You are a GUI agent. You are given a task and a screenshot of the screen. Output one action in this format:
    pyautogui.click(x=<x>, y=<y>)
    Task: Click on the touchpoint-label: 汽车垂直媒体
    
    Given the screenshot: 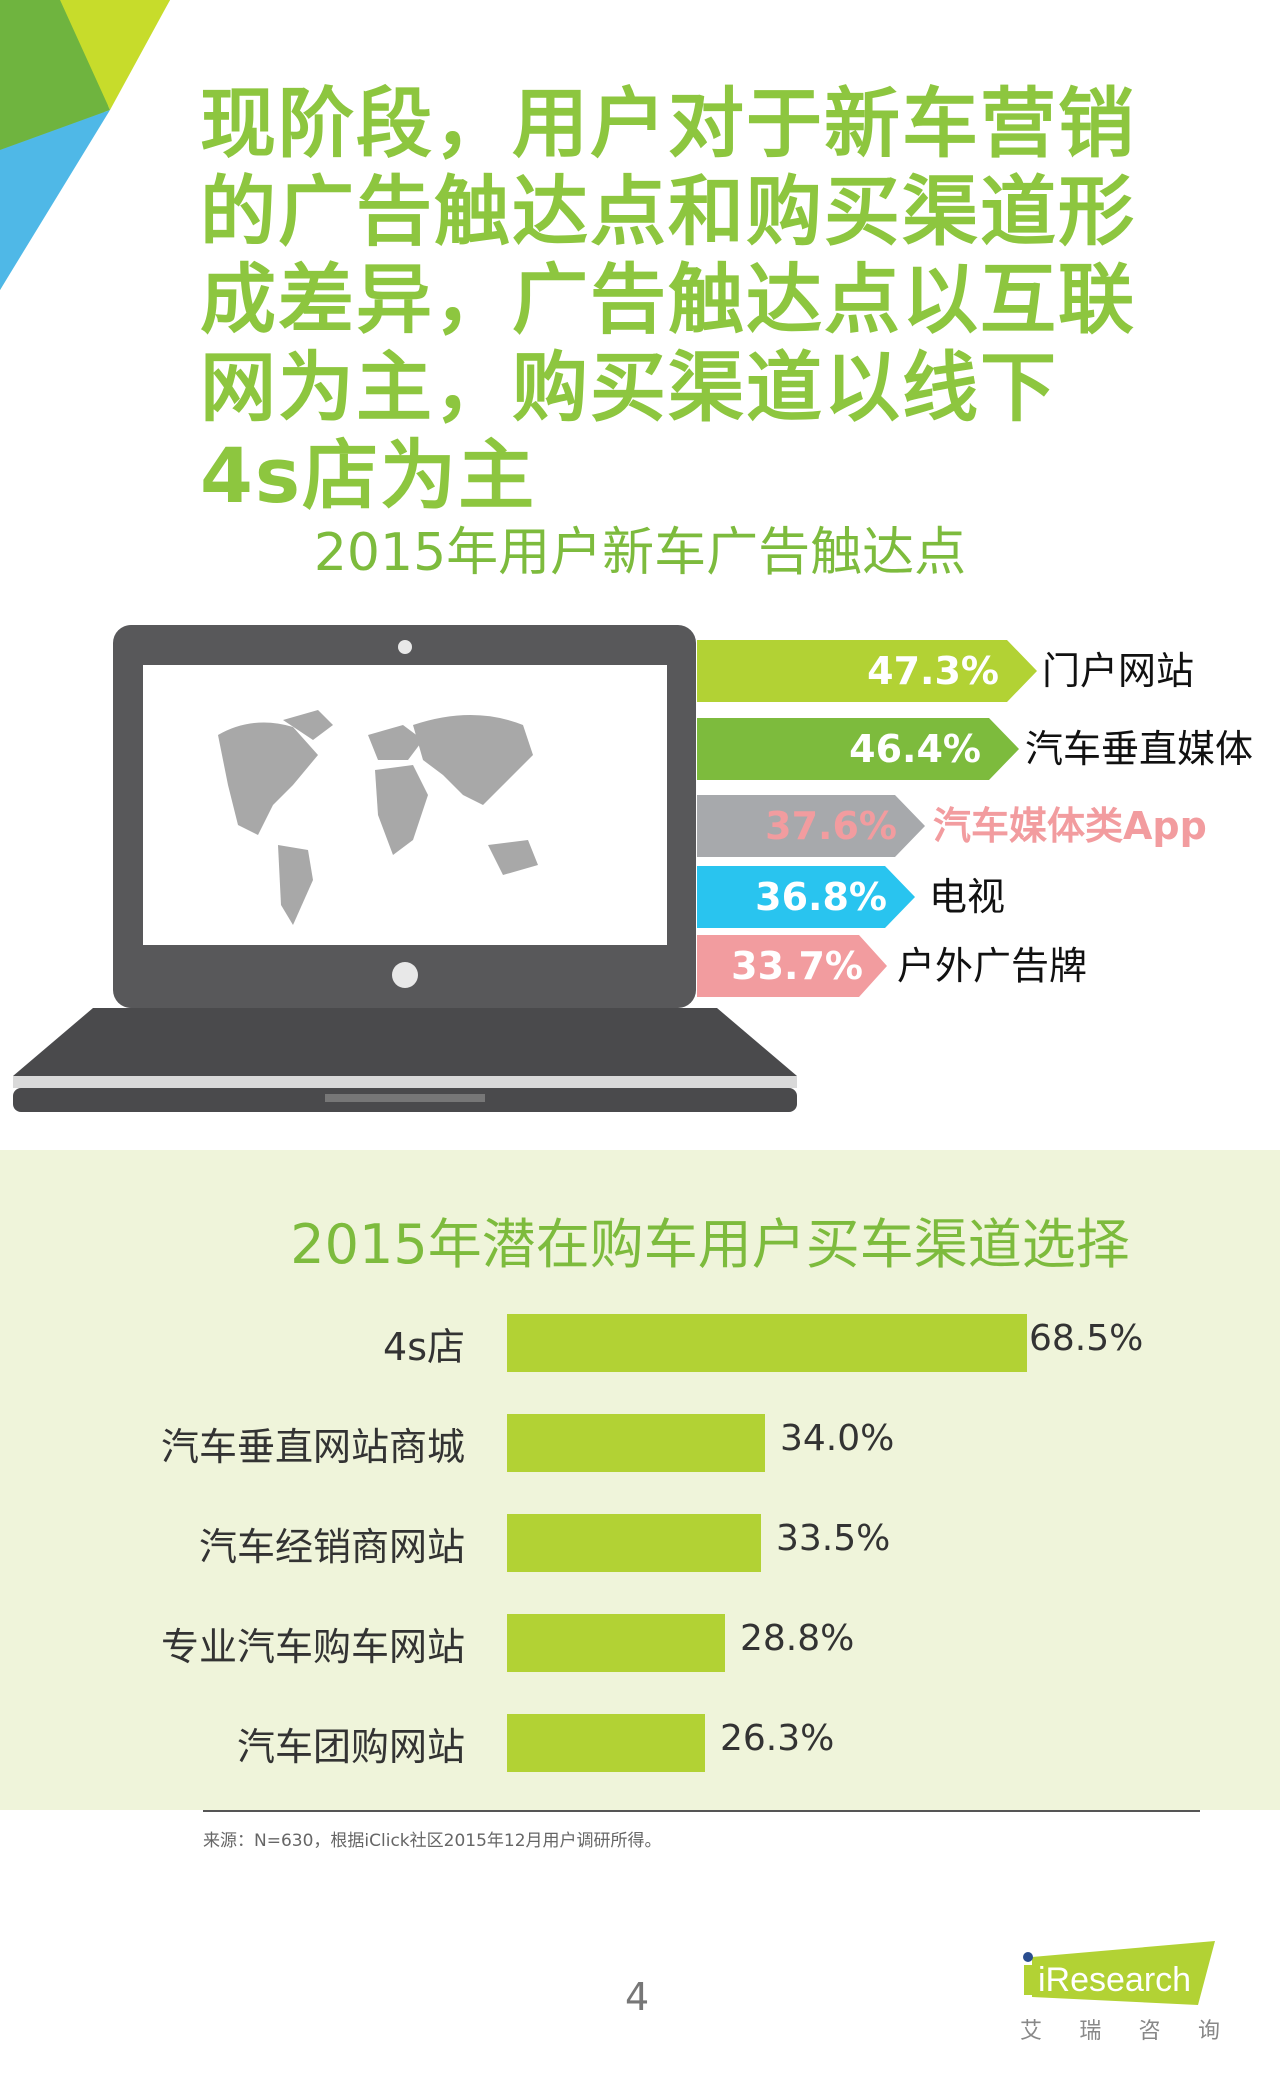 What is the action you would take?
    pyautogui.click(x=1139, y=749)
    